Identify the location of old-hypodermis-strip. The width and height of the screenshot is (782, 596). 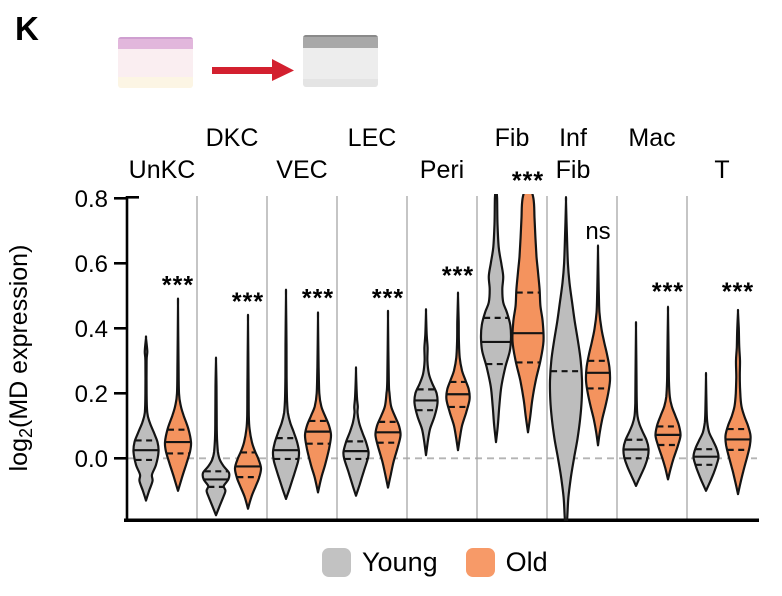
(340, 83).